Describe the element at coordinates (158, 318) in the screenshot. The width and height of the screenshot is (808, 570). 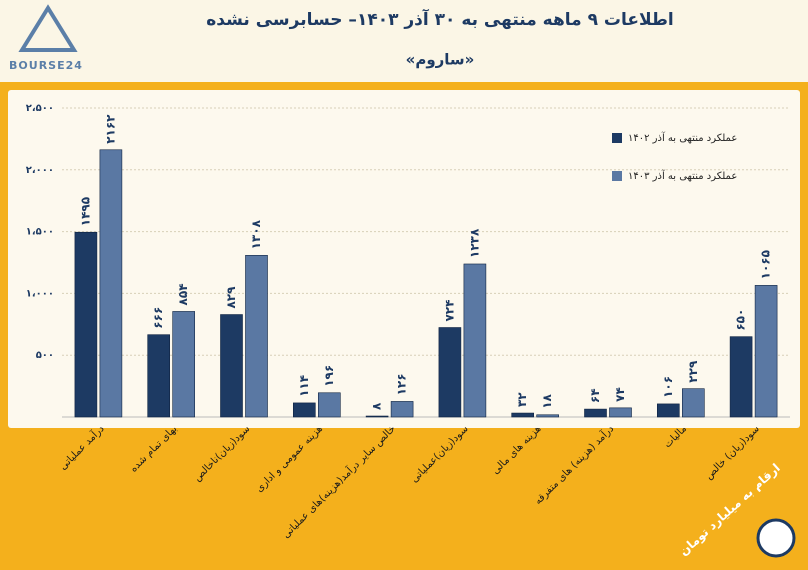
I see `value-label: ۶۶۶` at that location.